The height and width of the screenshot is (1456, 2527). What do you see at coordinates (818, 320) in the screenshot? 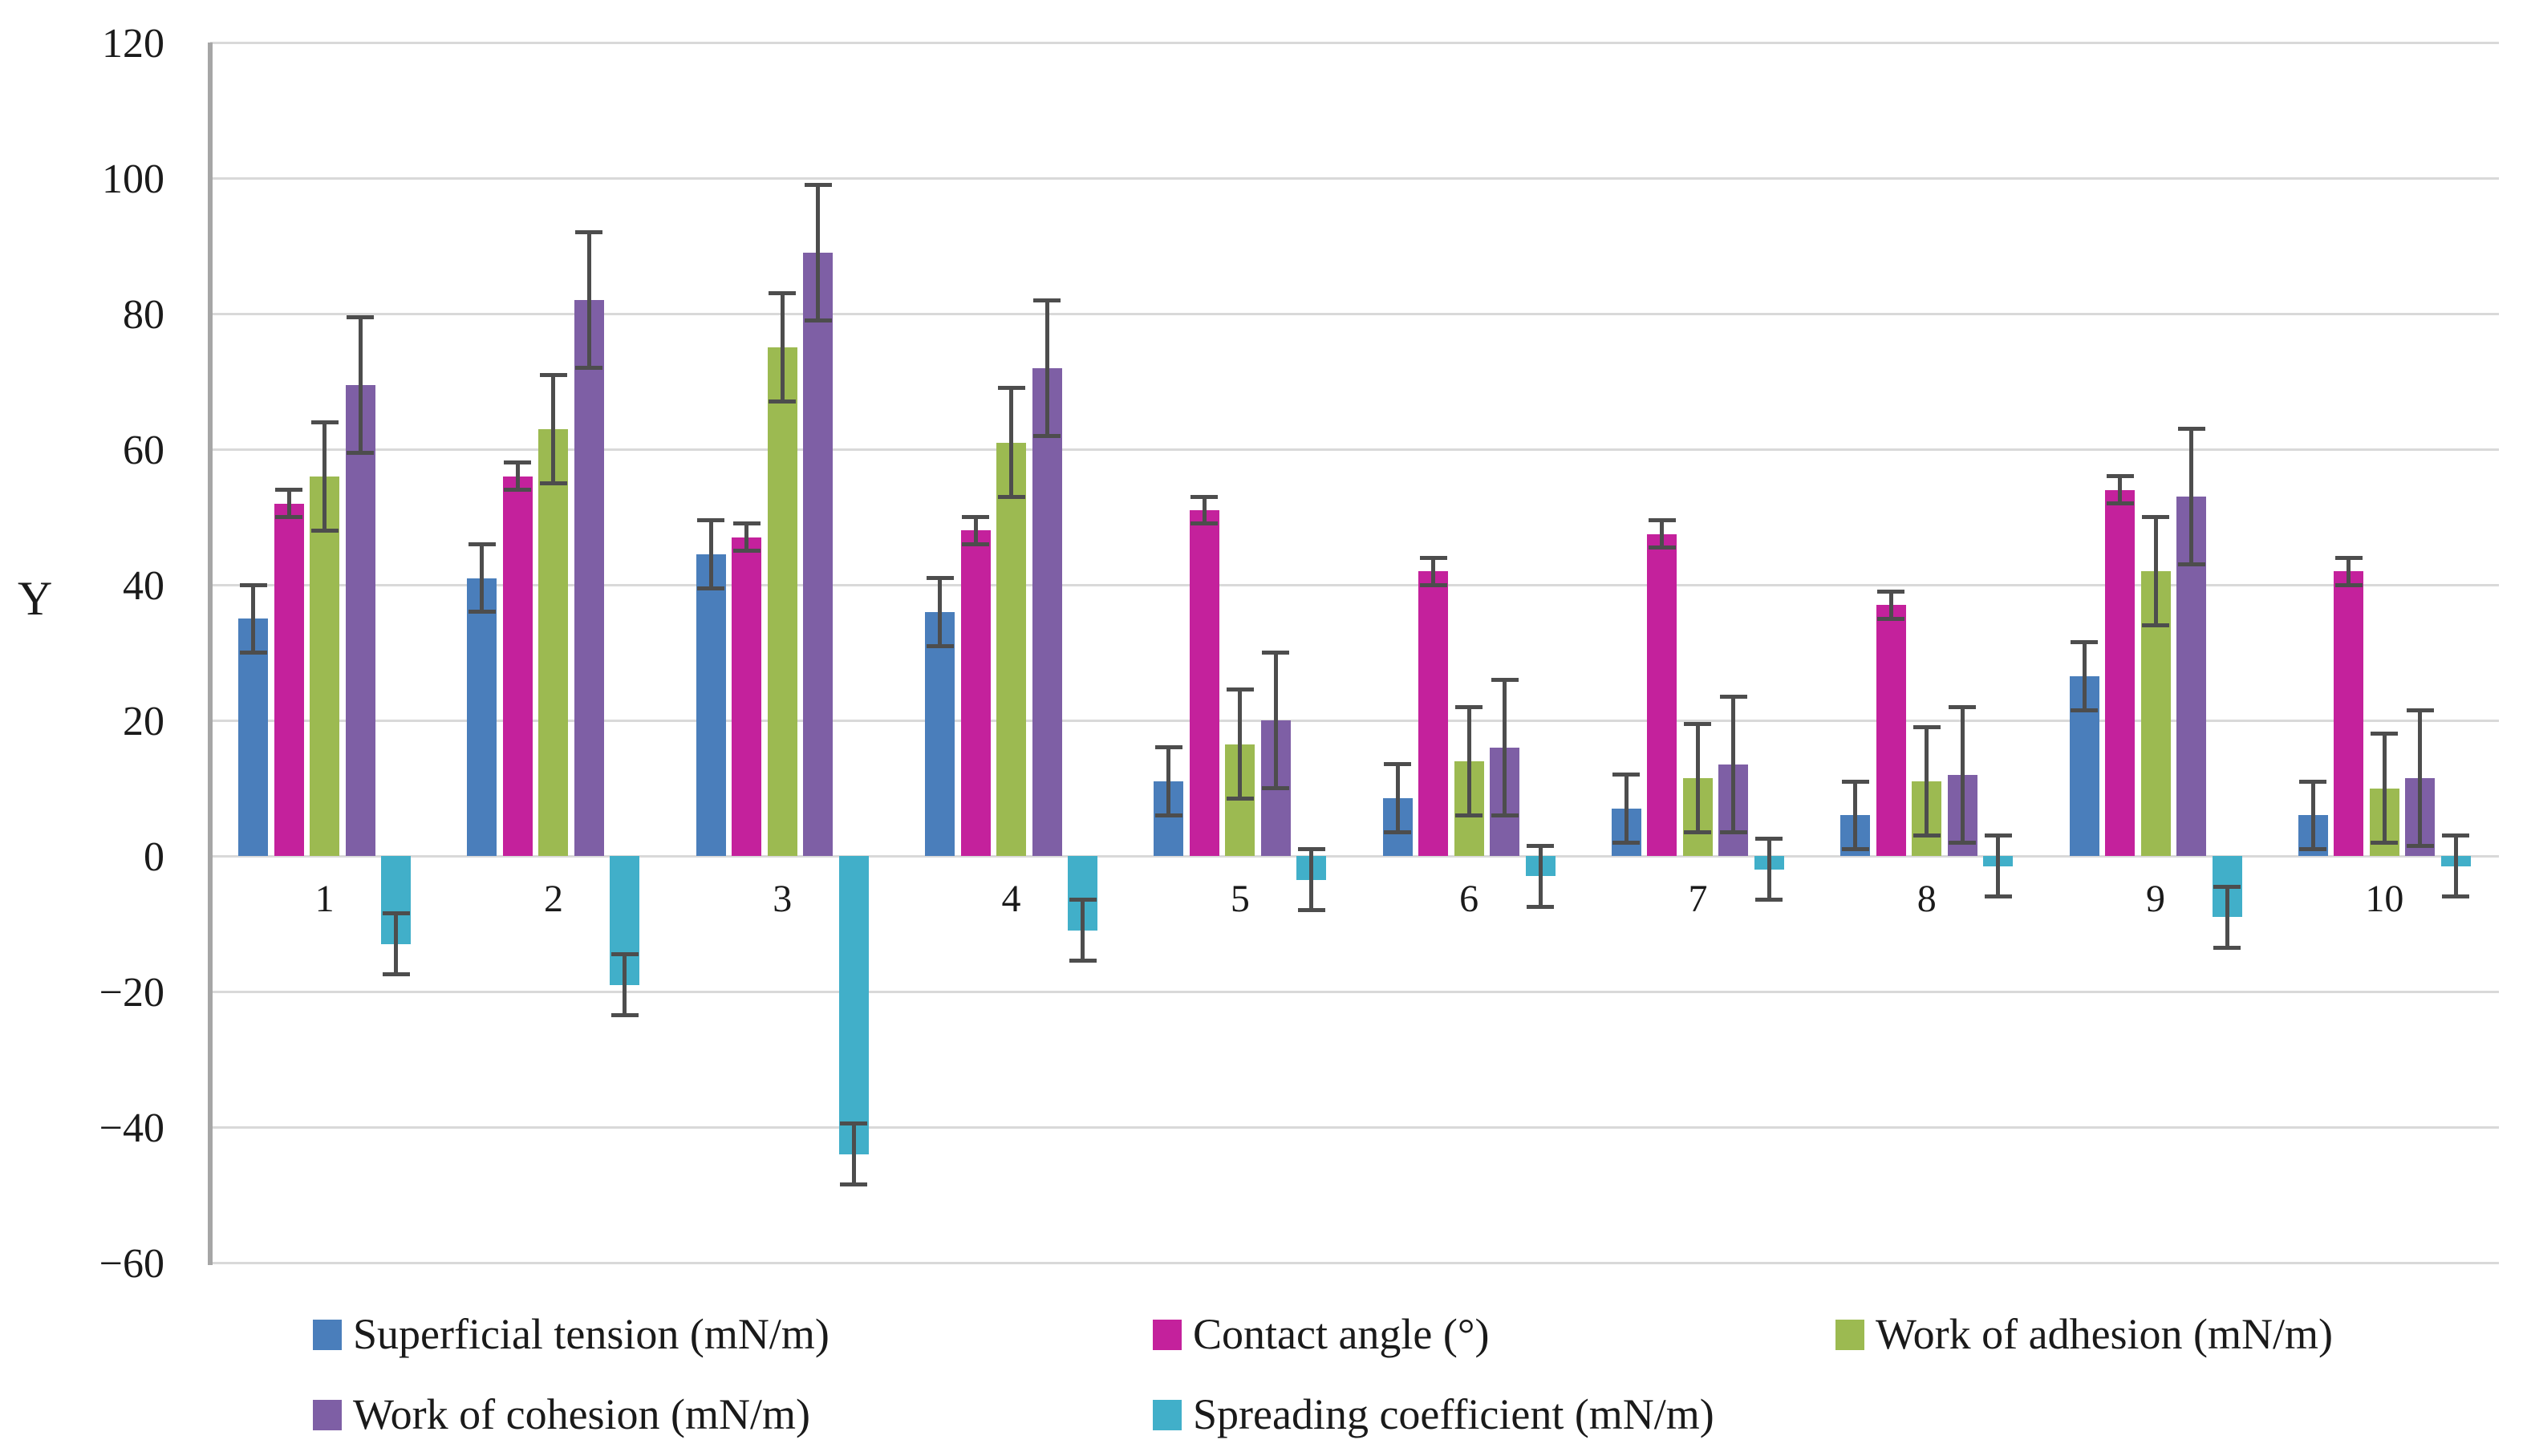
I see `error-cap-bottom-series4-cat3` at bounding box center [818, 320].